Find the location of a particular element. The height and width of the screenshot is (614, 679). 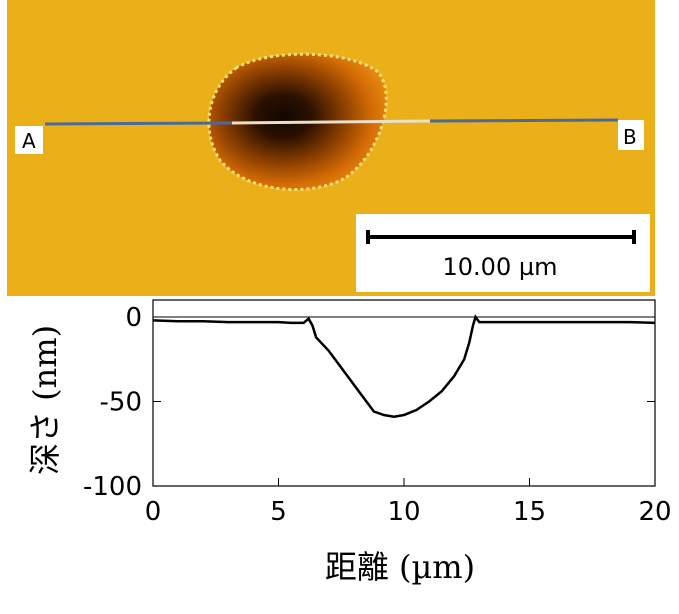

label-a-box is located at coordinates (29, 140).